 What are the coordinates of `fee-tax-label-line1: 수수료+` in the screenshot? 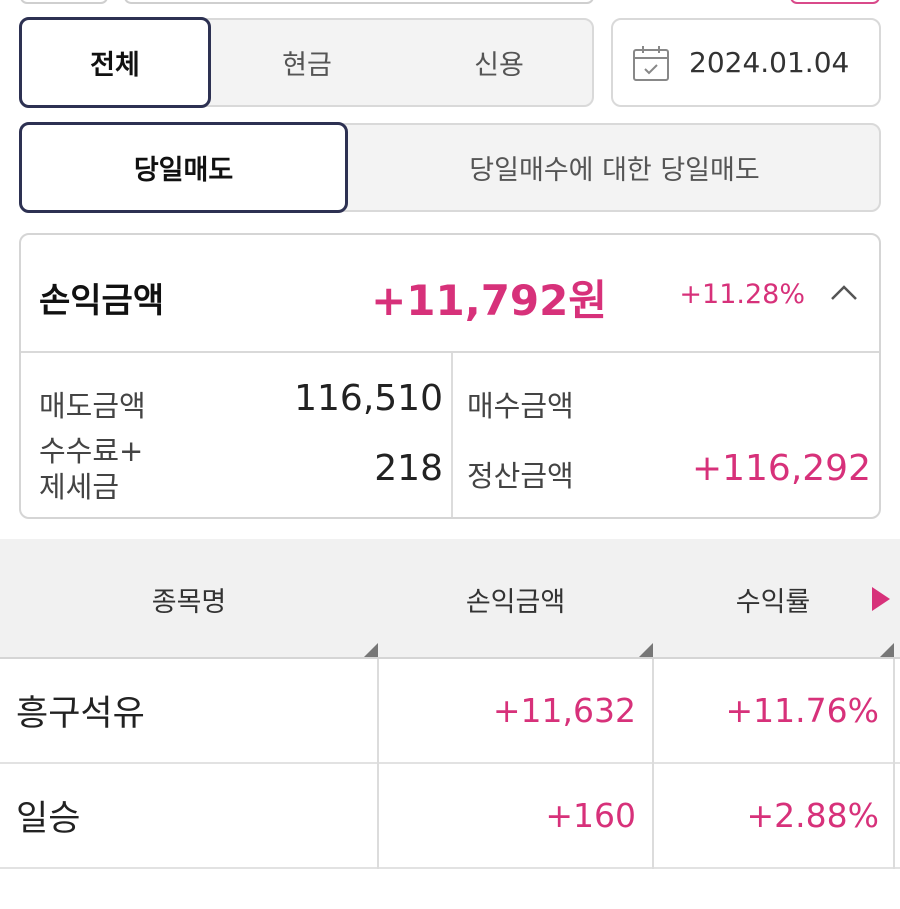 It's located at (91, 451).